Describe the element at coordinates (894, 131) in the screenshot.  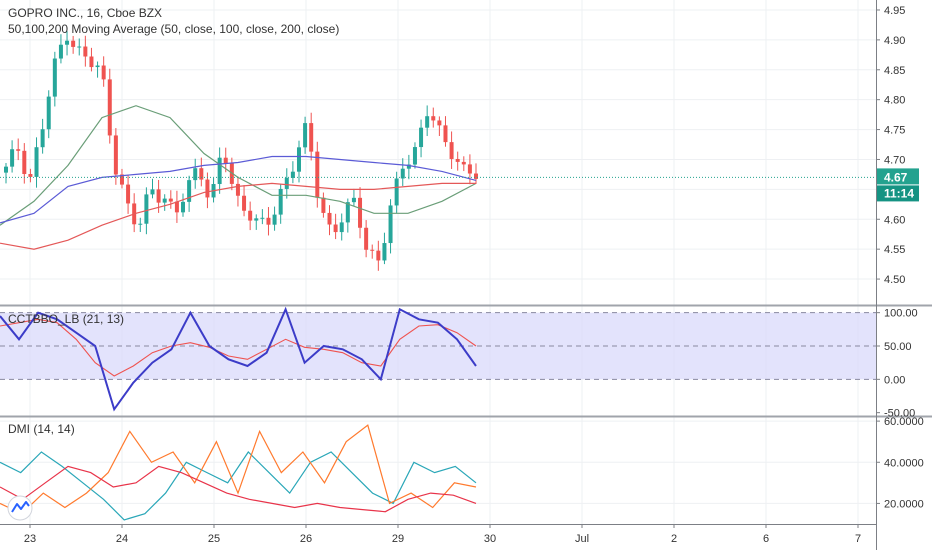
I see `price-tick-label-4: 4.75` at that location.